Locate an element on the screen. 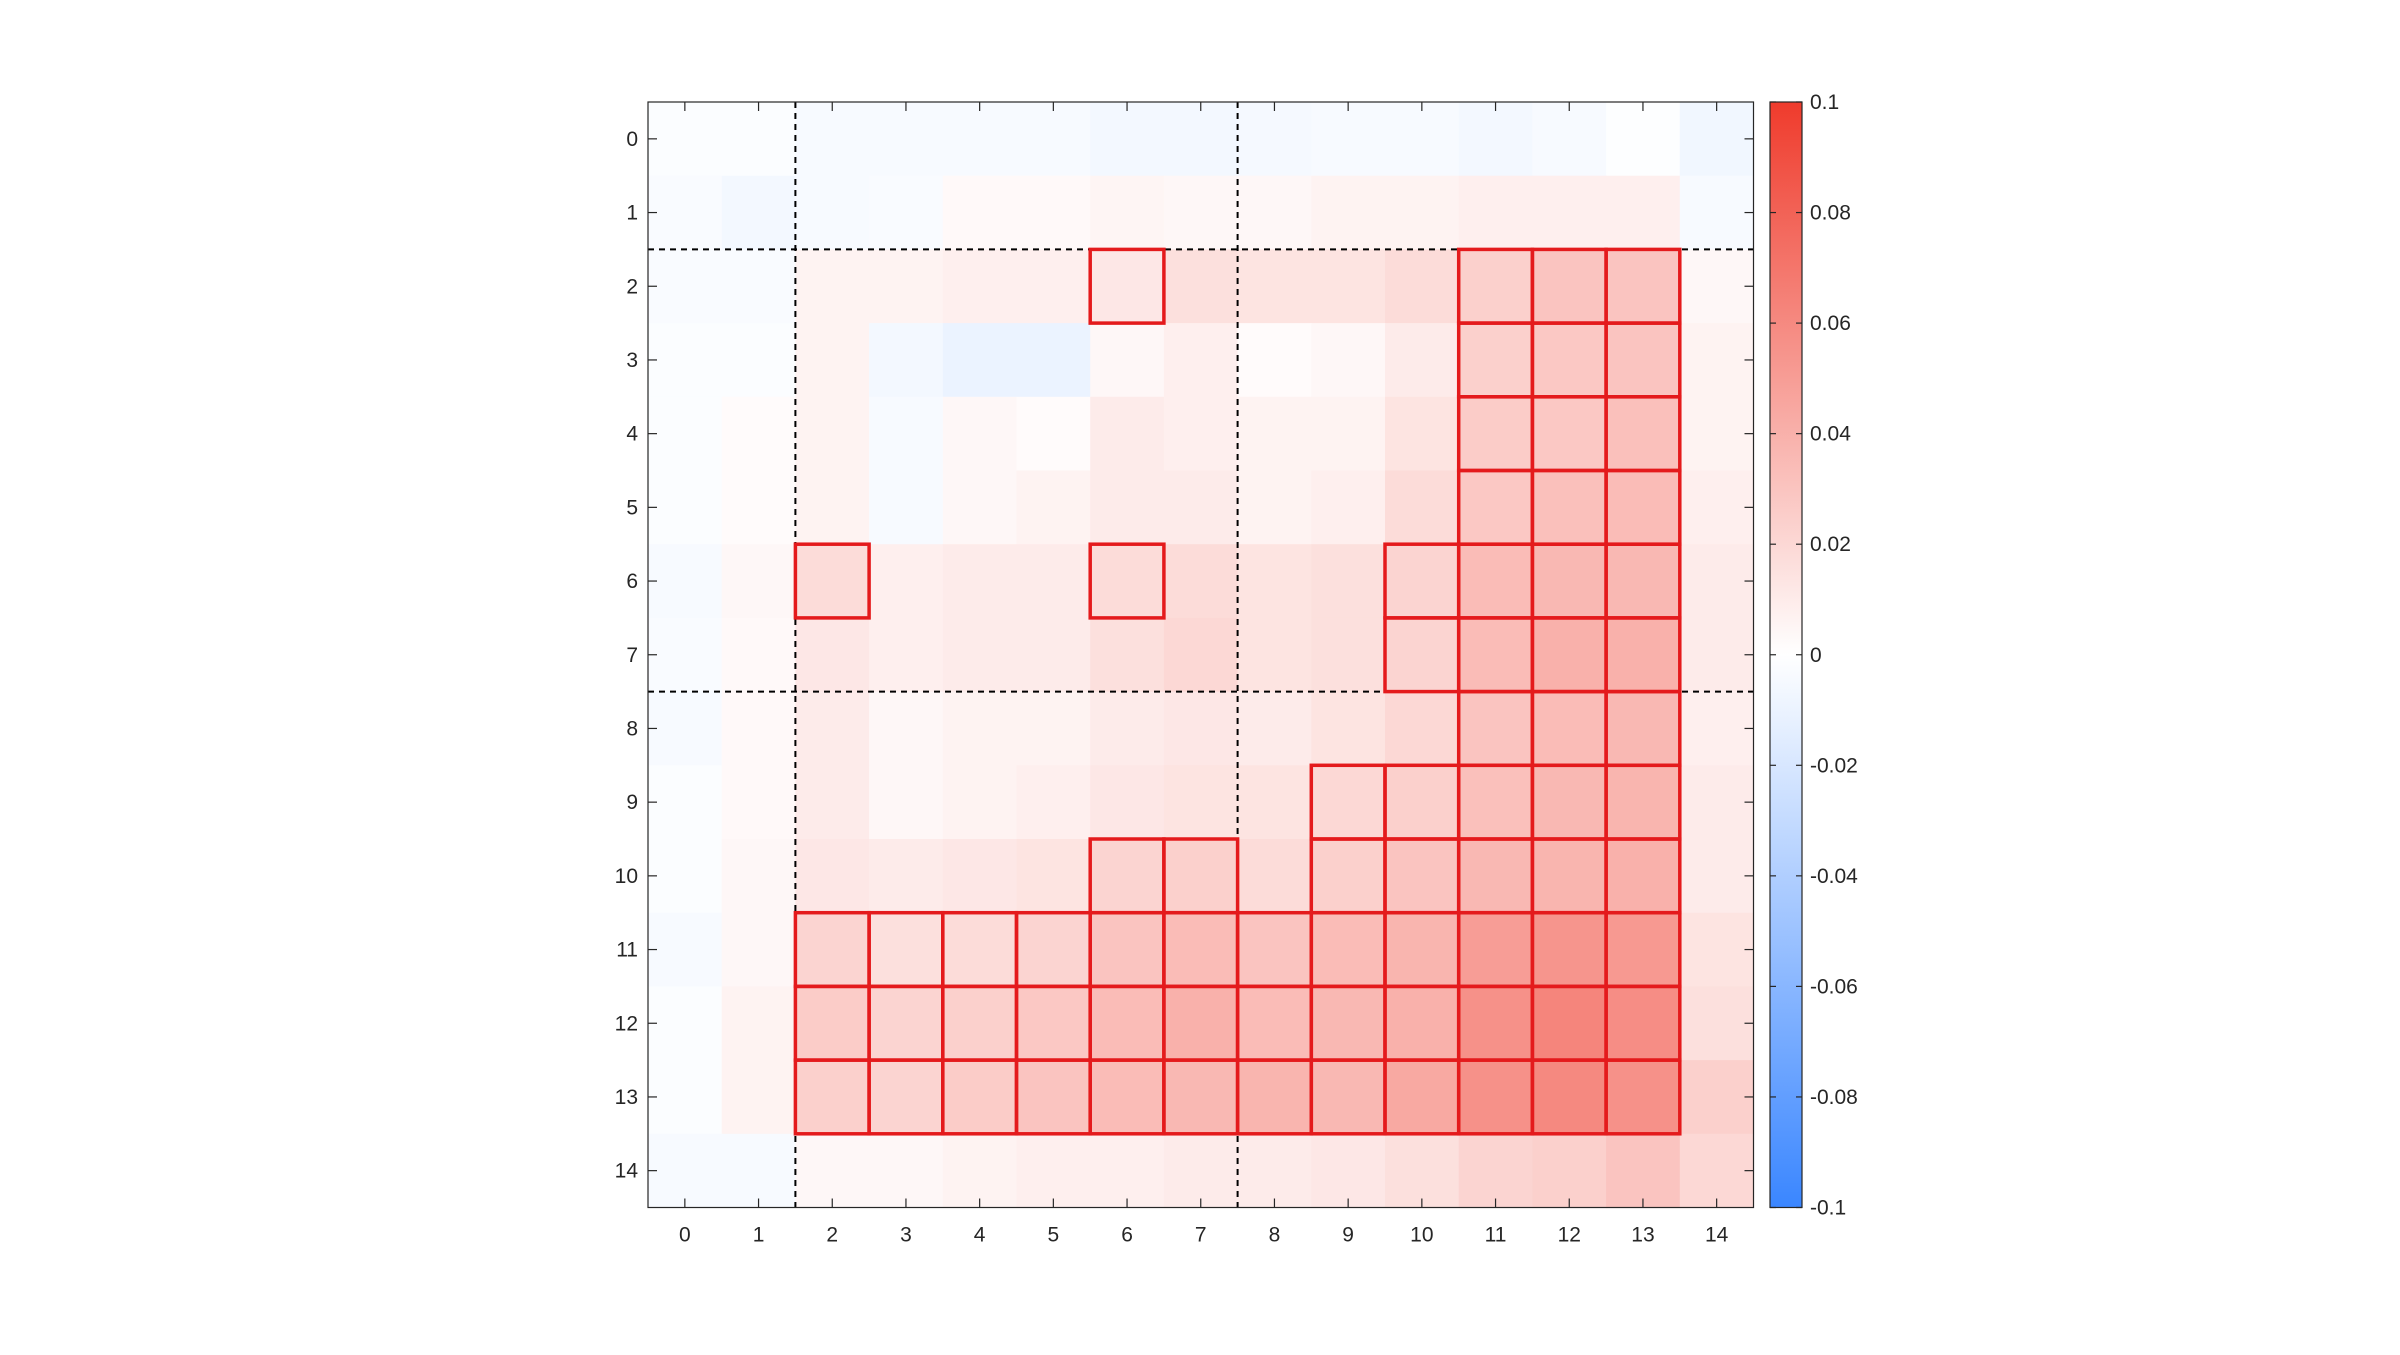  x-tick-label: 12 is located at coordinates (1569, 1235).